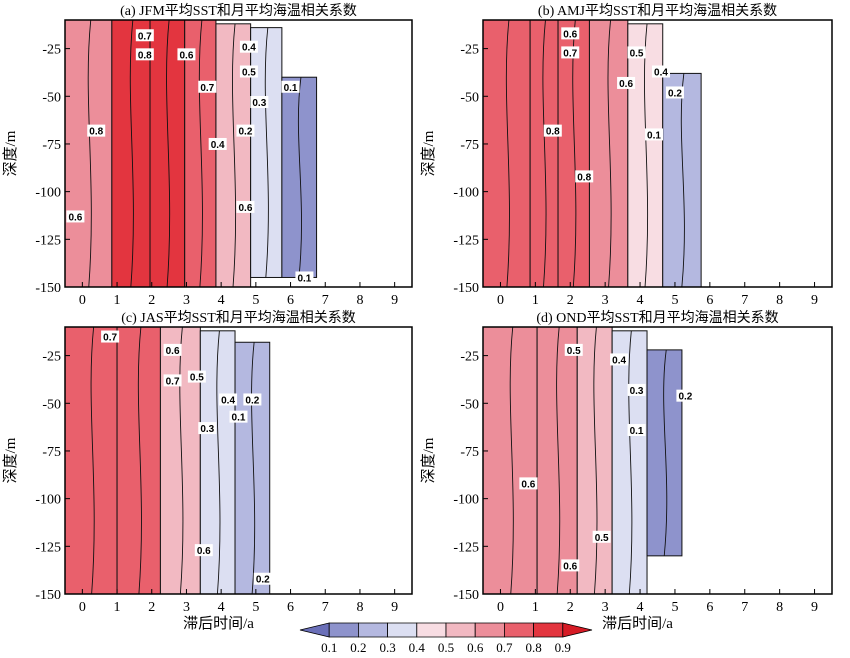  Describe the element at coordinates (145, 55) in the screenshot. I see `contour-label-text: 0.8` at that location.